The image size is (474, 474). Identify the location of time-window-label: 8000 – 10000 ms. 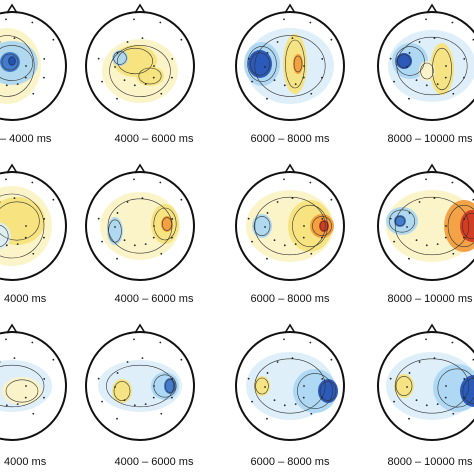
(430, 139).